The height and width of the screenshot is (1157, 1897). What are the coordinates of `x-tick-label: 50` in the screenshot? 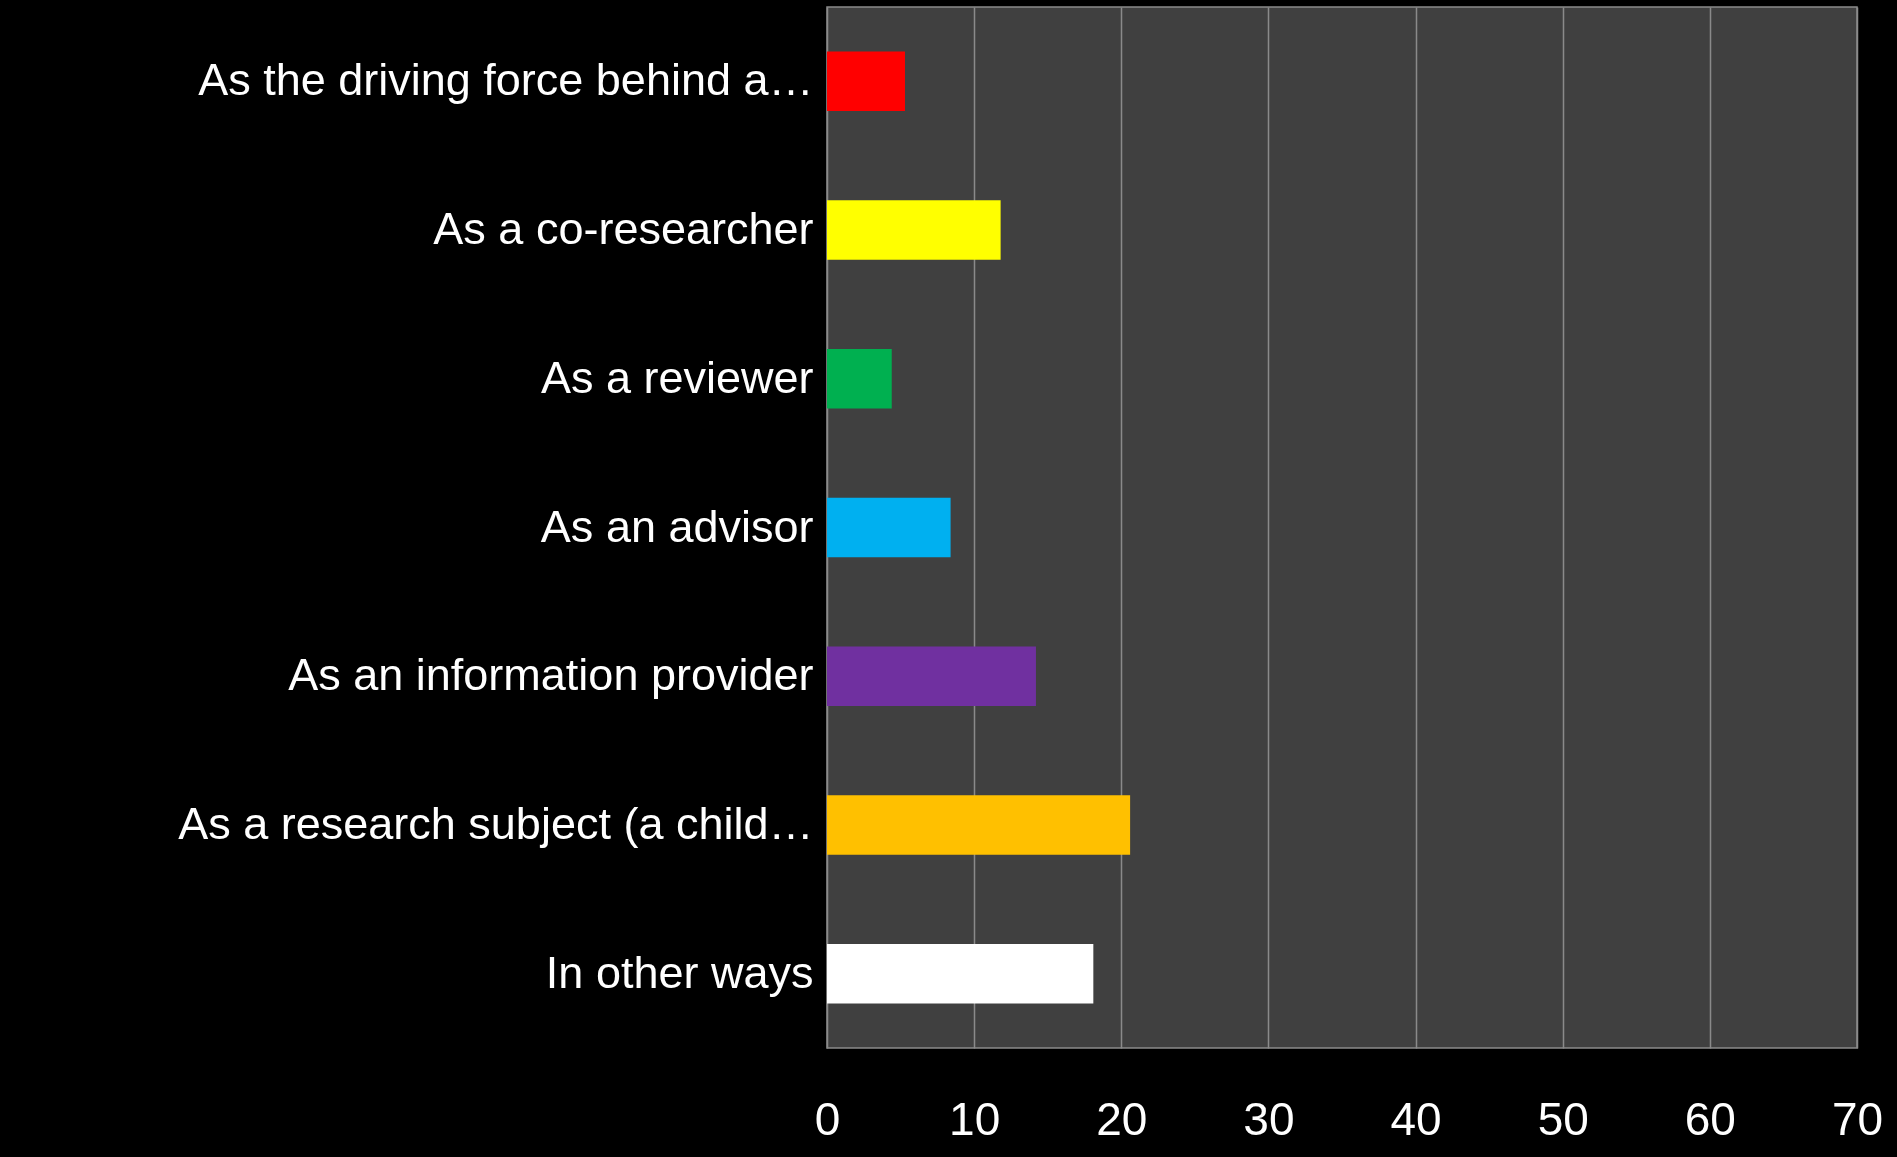 It's located at (1563, 1118).